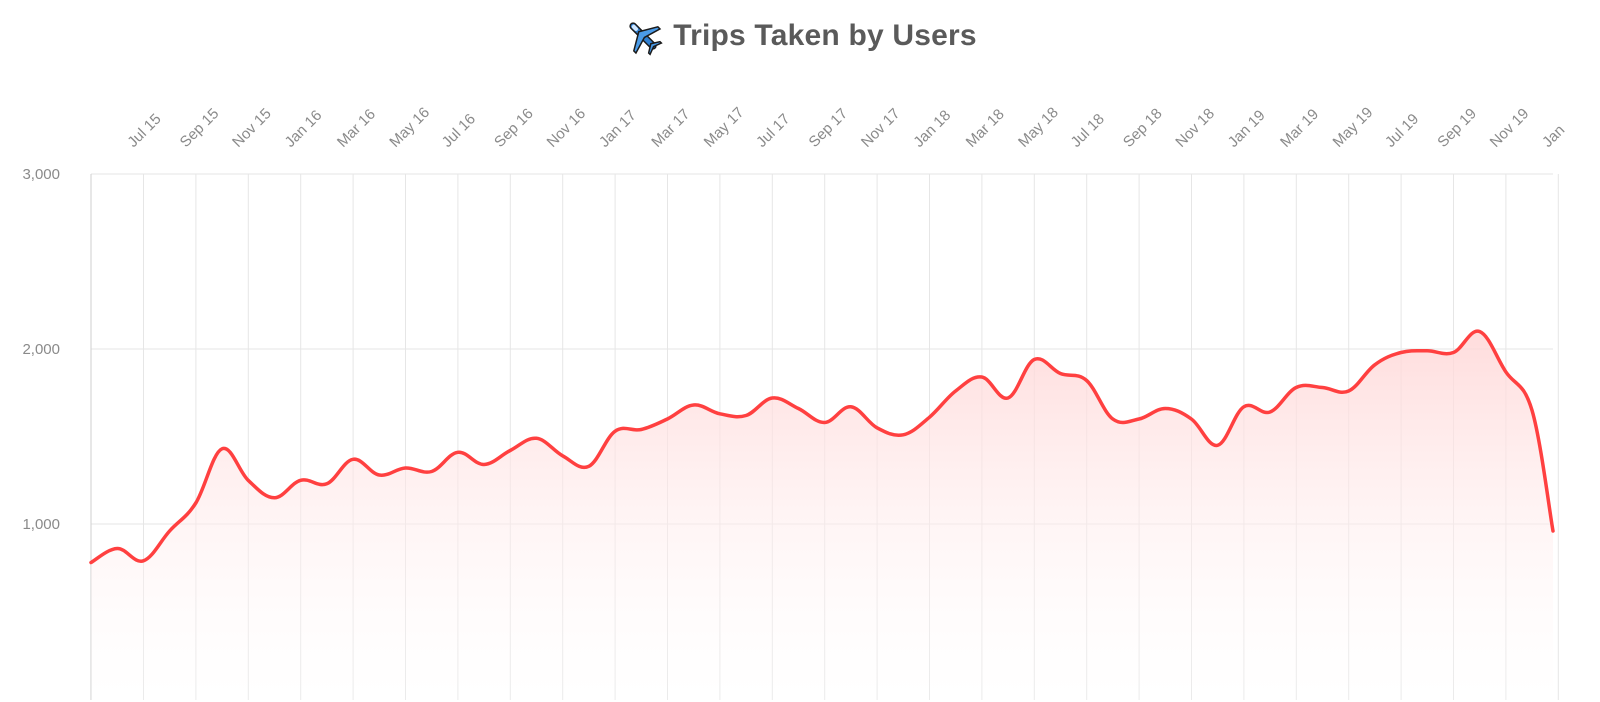  Describe the element at coordinates (41, 524) in the screenshot. I see `y-tick-label: 1,000` at that location.